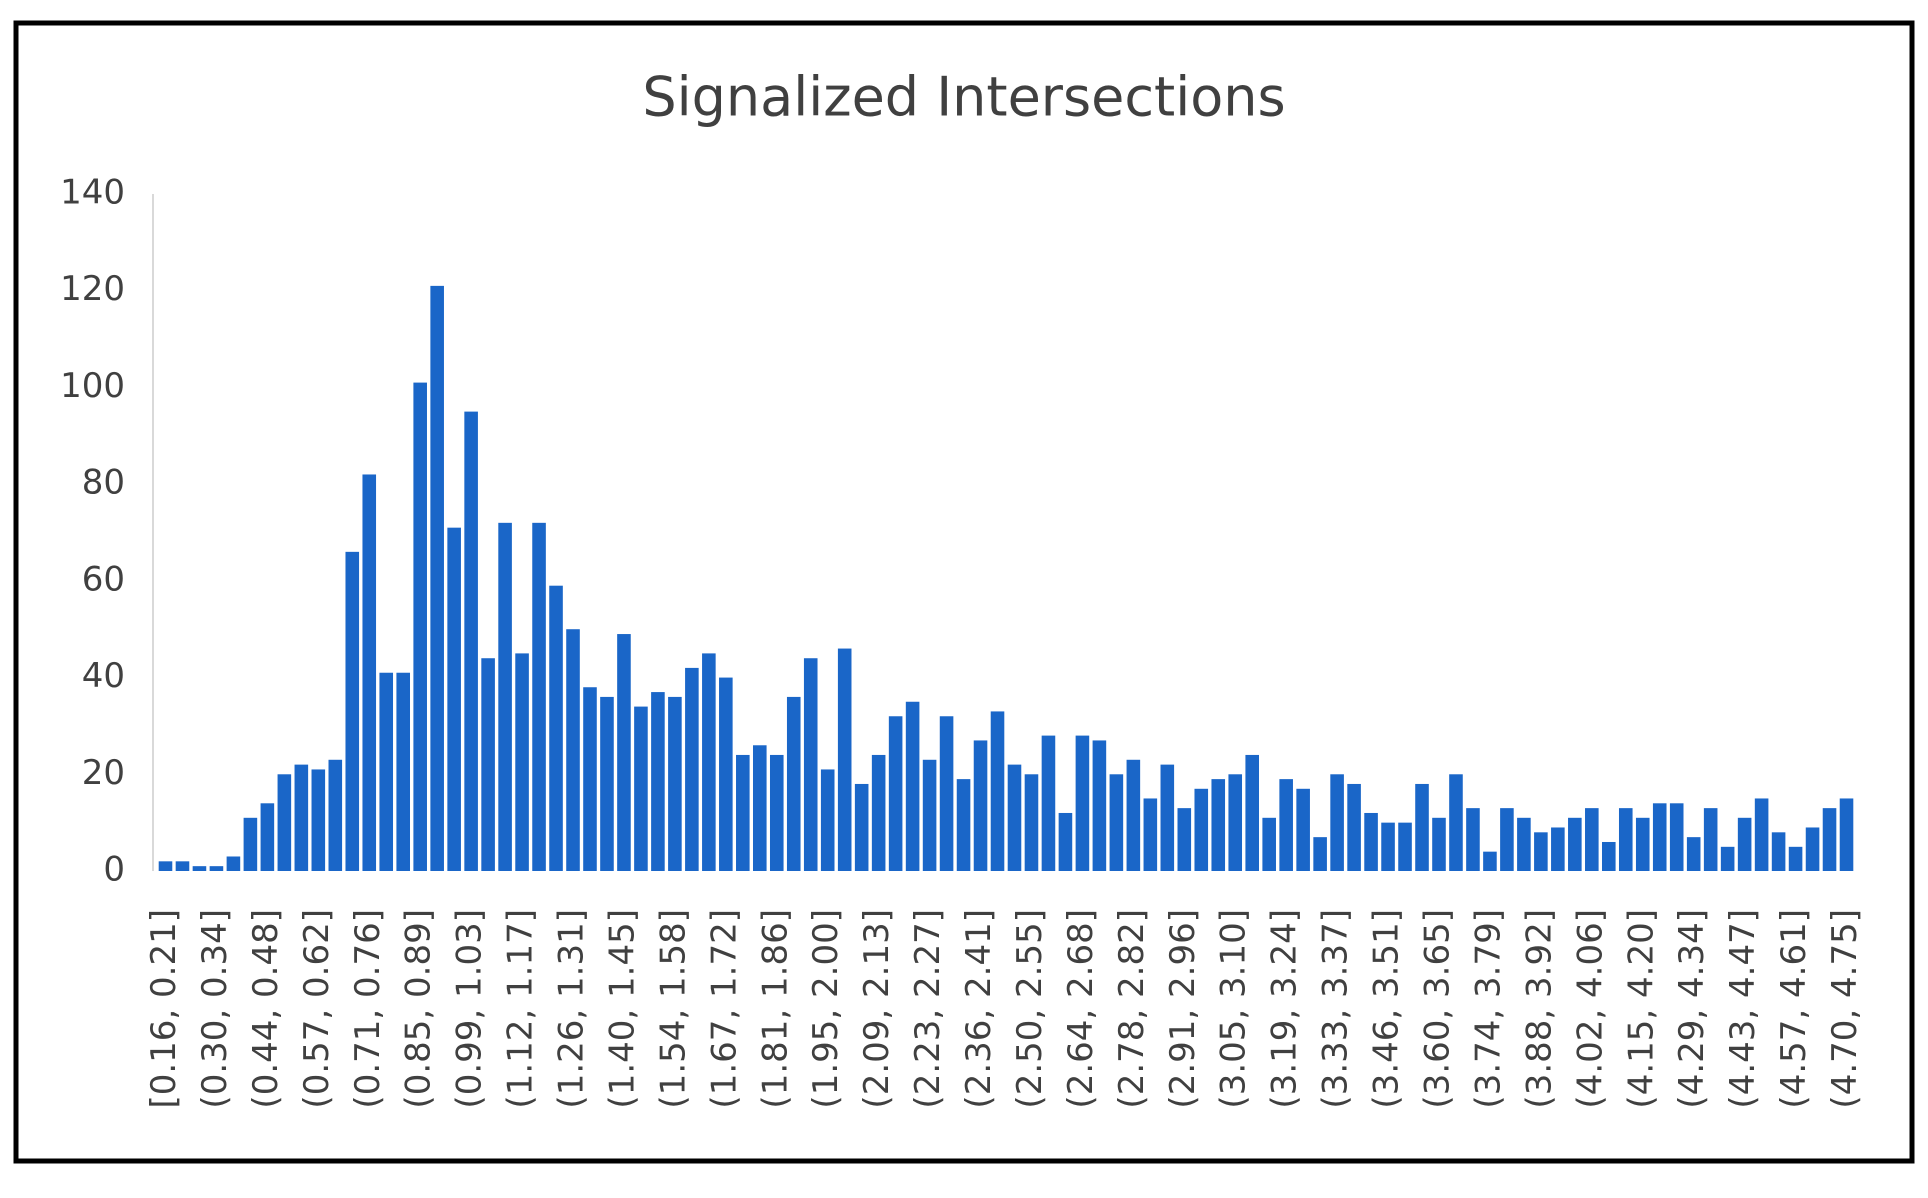  Describe the element at coordinates (1488, 1009) in the screenshot. I see `x-tick-label: (3.74, 3.79]` at that location.